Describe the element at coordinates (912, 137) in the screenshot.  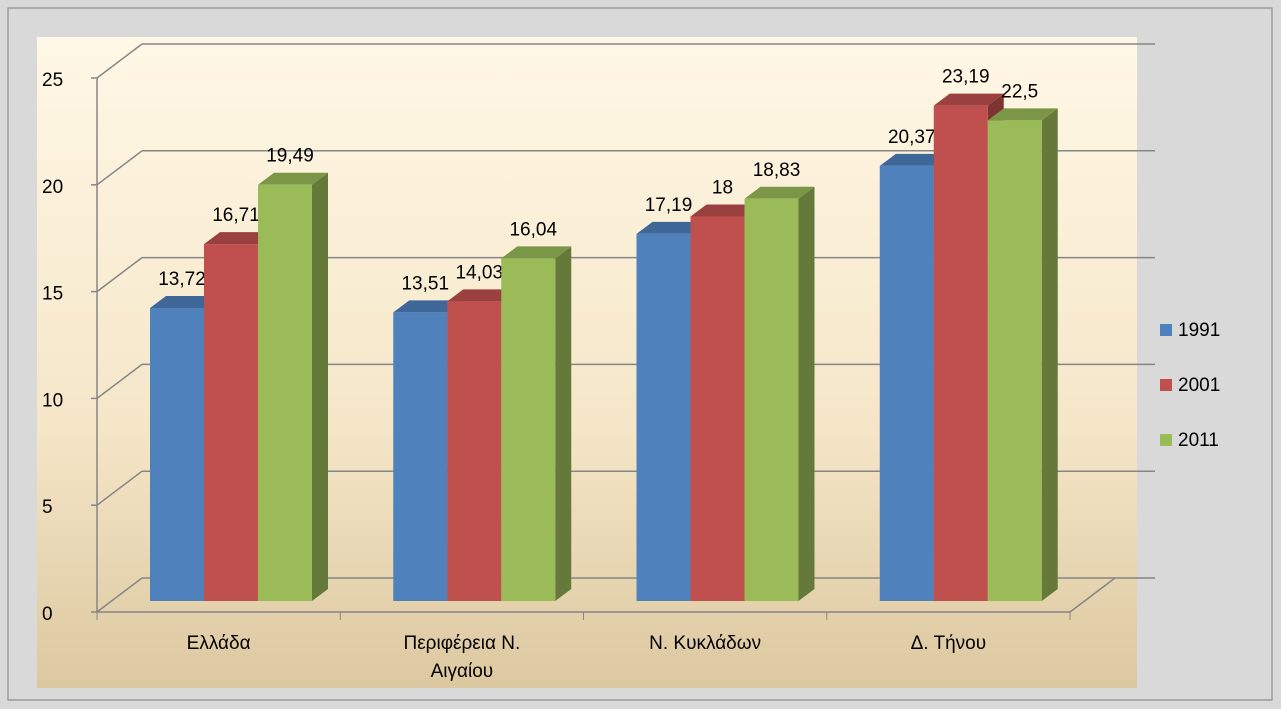
I see `value-label: 20,37` at that location.